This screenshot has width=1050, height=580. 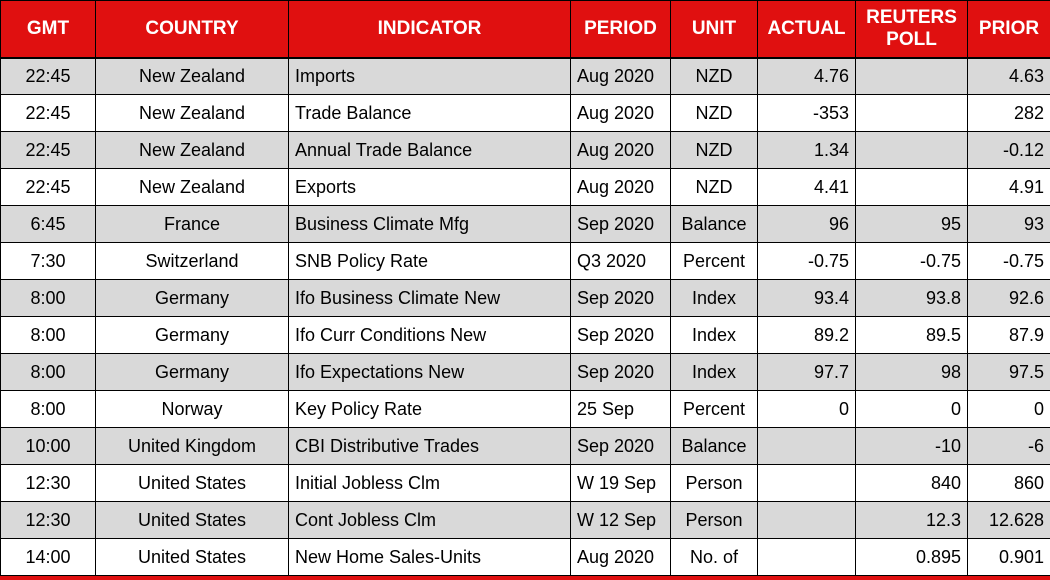 What do you see at coordinates (429, 76) in the screenshot?
I see `cell-indicator: Imports` at bounding box center [429, 76].